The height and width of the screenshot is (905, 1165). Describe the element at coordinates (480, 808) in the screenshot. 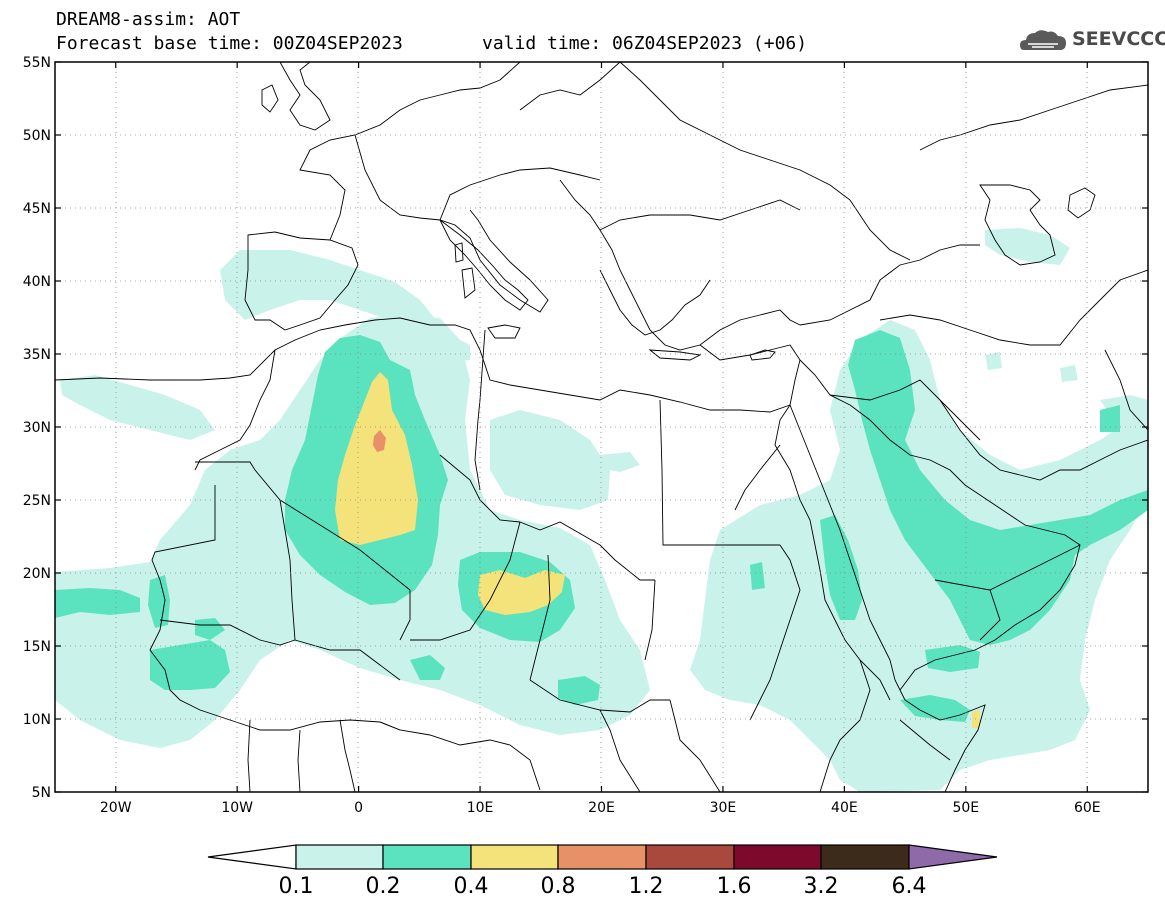

I see `lon-label: 10E` at that location.